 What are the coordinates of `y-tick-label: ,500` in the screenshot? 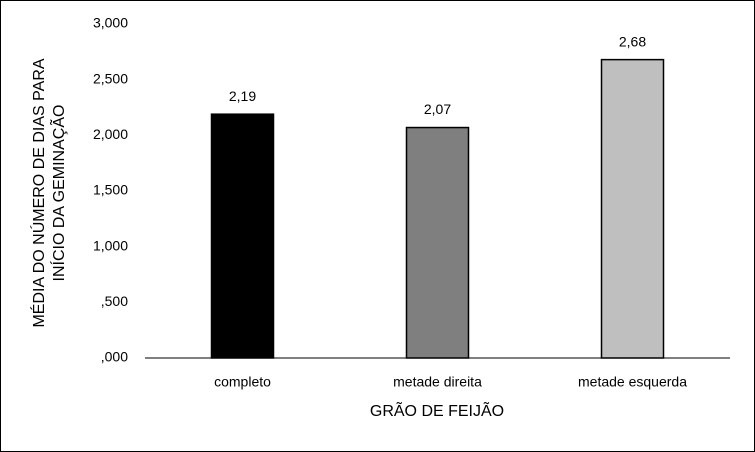 It's located at (114, 301).